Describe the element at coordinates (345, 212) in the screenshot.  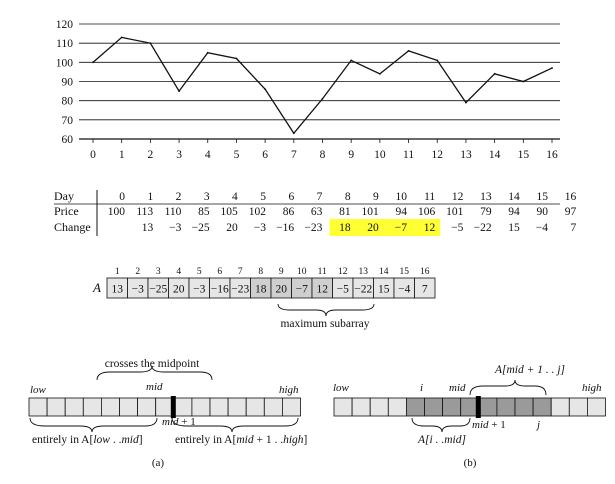
I see `table-price-cell: 81` at that location.